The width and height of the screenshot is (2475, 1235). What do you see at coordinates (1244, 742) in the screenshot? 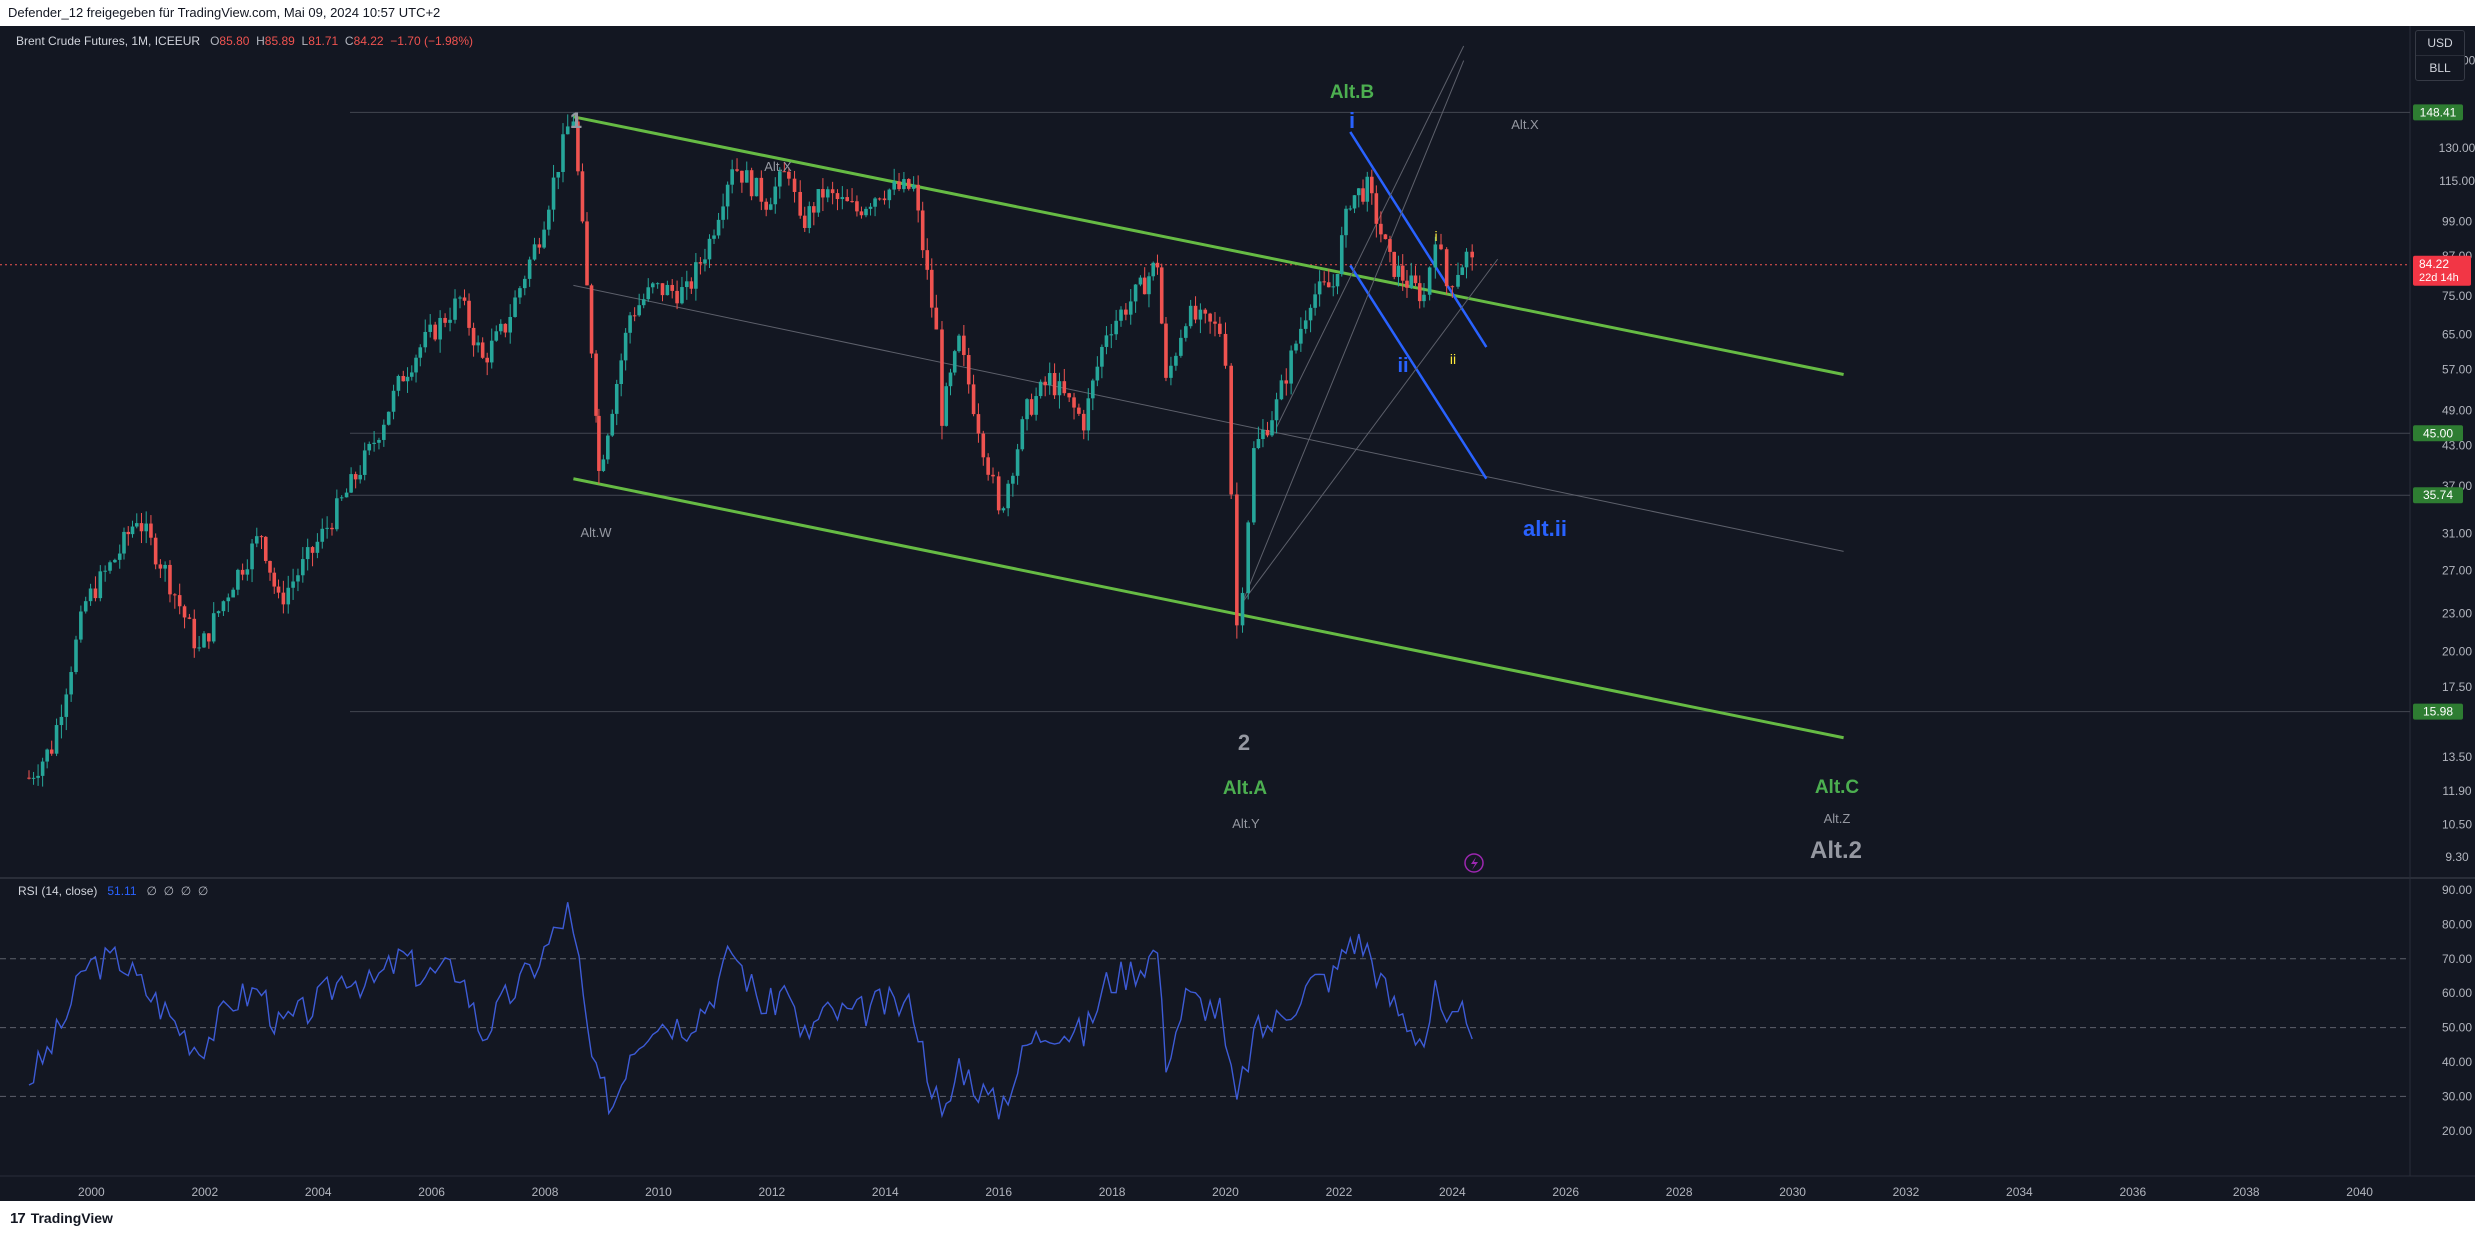
I see `wave-label: 2` at bounding box center [1244, 742].